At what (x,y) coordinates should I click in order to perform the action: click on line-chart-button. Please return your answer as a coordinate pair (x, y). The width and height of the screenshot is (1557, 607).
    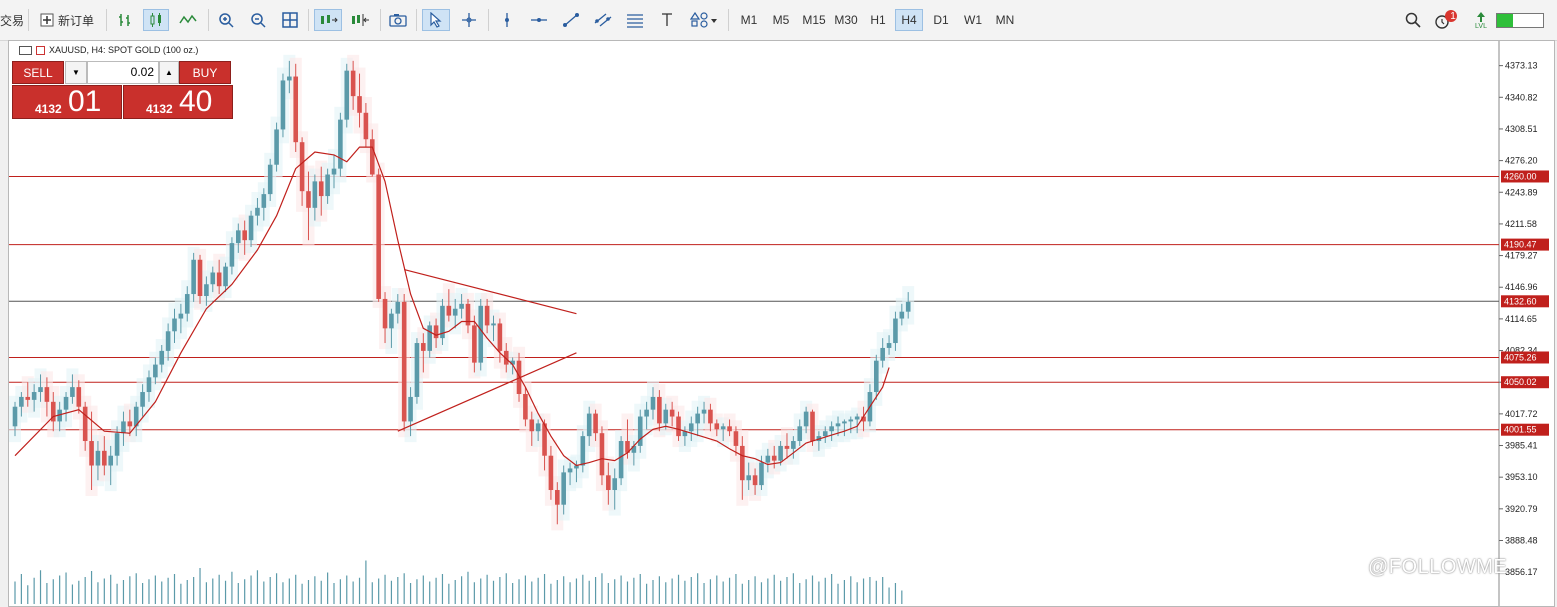
    Looking at the image, I should click on (188, 20).